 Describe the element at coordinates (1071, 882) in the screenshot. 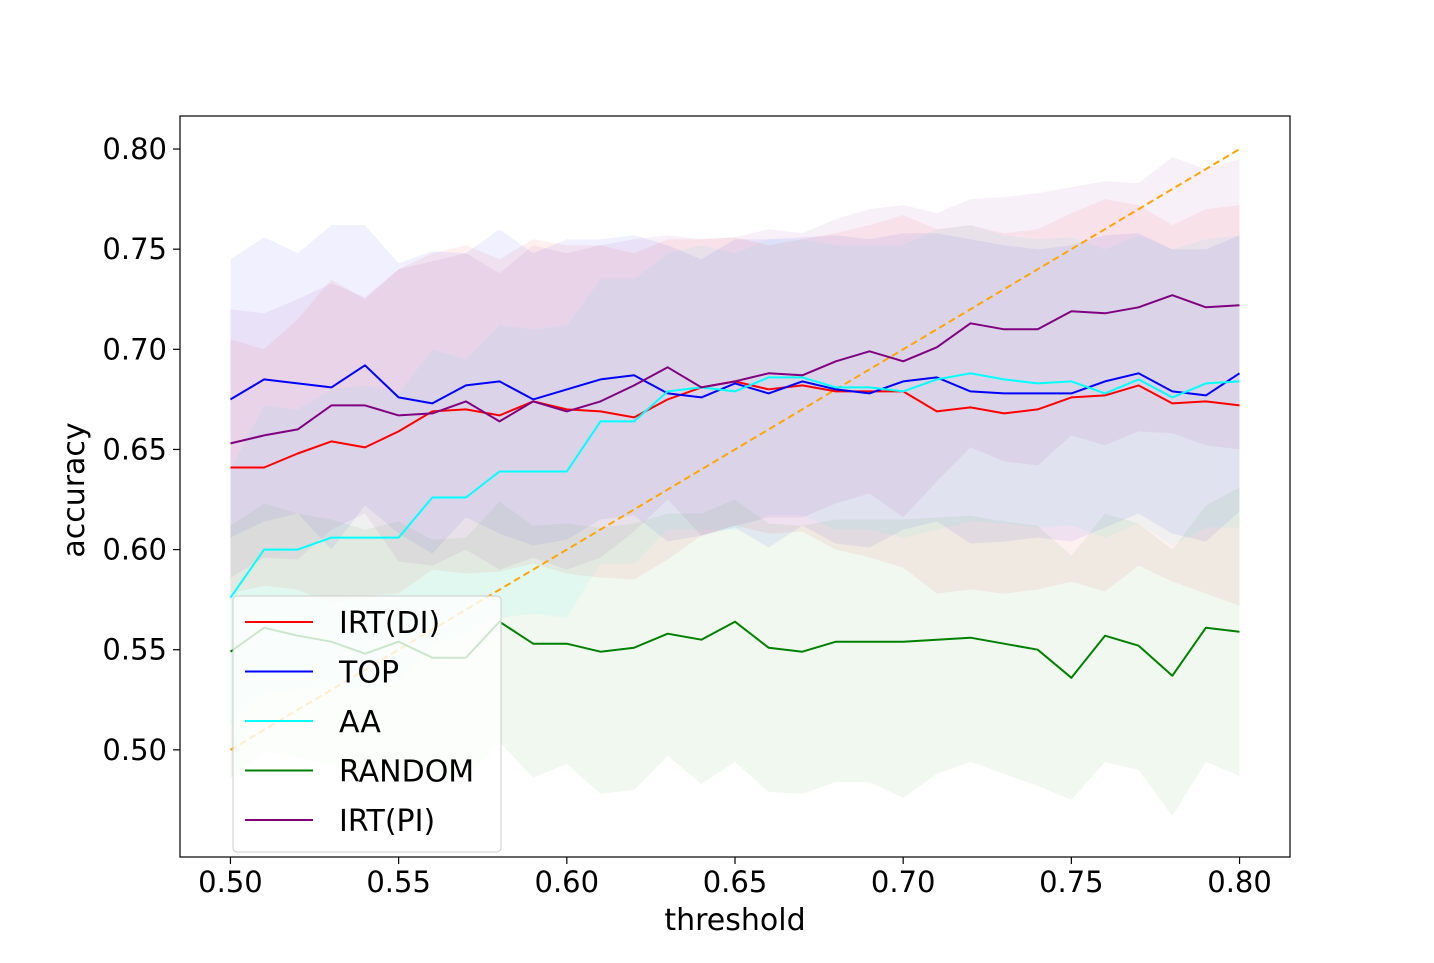

I see `x-tick-label: 0.75` at that location.